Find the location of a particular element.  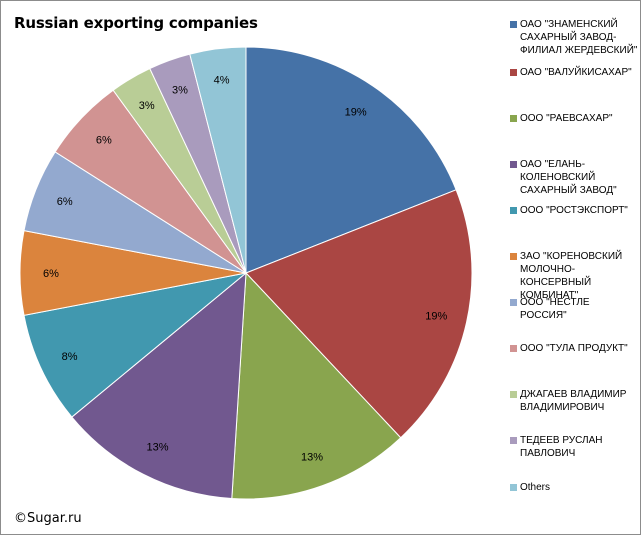

legend-label: ООО "РОСТЭКСПОРТ" is located at coordinates (574, 210).